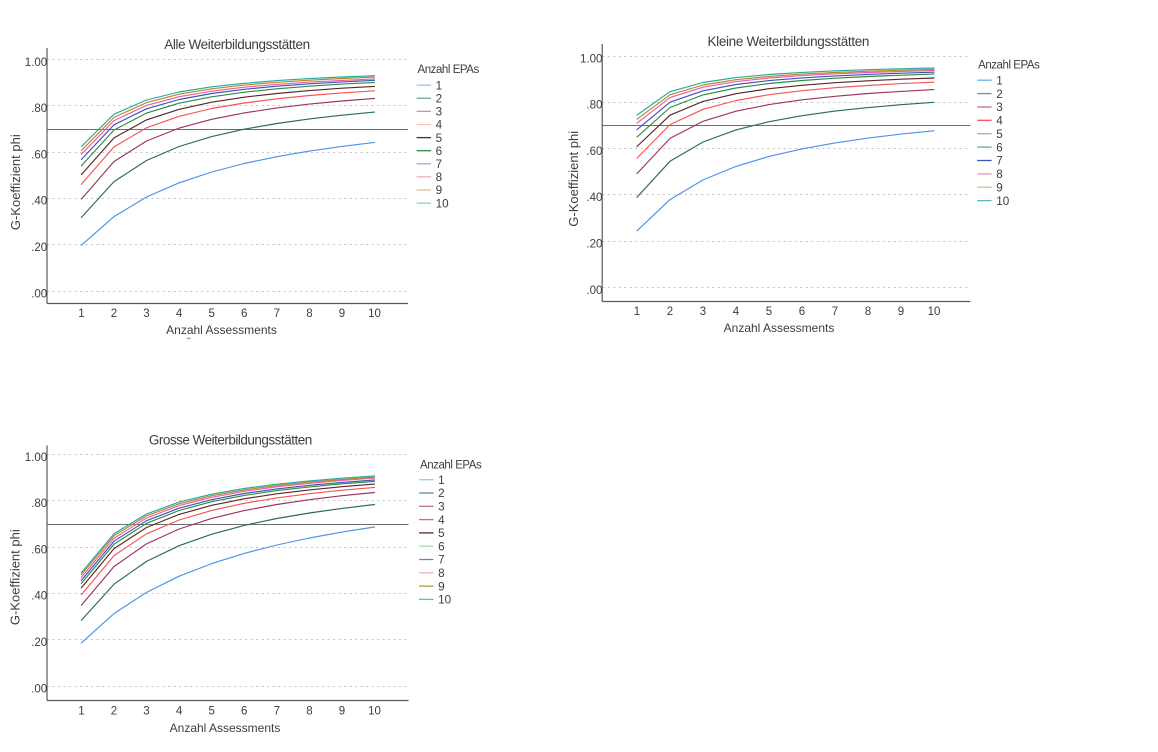 The image size is (1158, 752). I want to click on svg-text: Alle Weiterbildungsstätten, so click(236, 44).